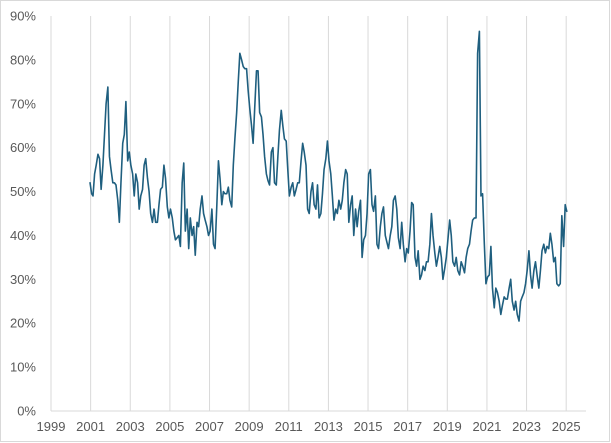 The width and height of the screenshot is (611, 443). Describe the element at coordinates (209, 426) in the screenshot. I see `x-tick-label: 2007` at that location.